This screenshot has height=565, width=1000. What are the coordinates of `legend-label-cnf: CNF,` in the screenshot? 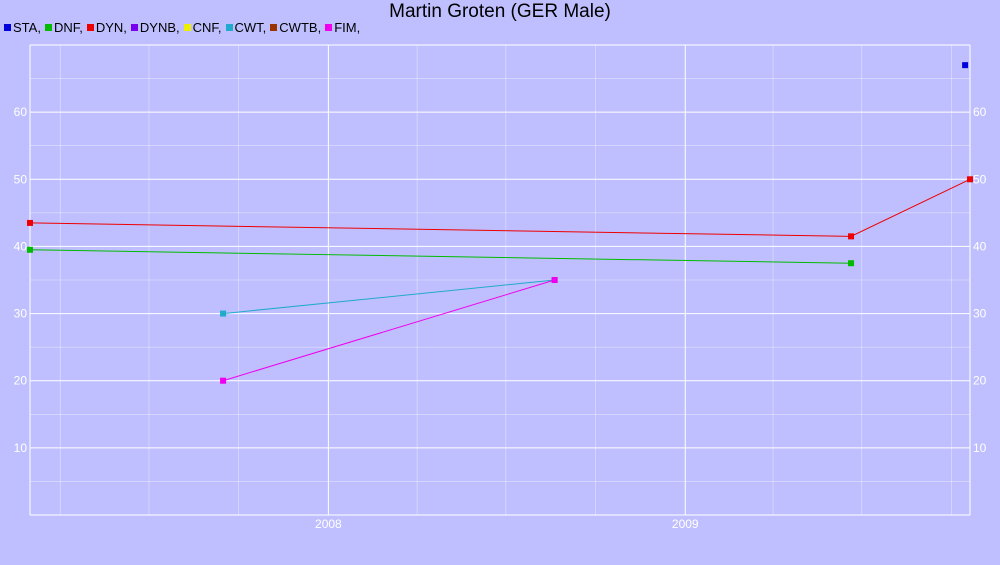 It's located at (207, 27).